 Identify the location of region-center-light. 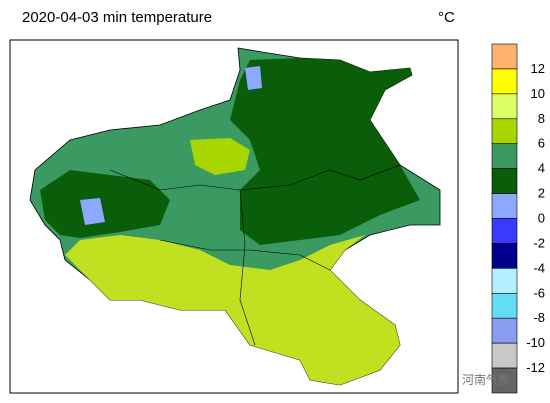
(220, 156).